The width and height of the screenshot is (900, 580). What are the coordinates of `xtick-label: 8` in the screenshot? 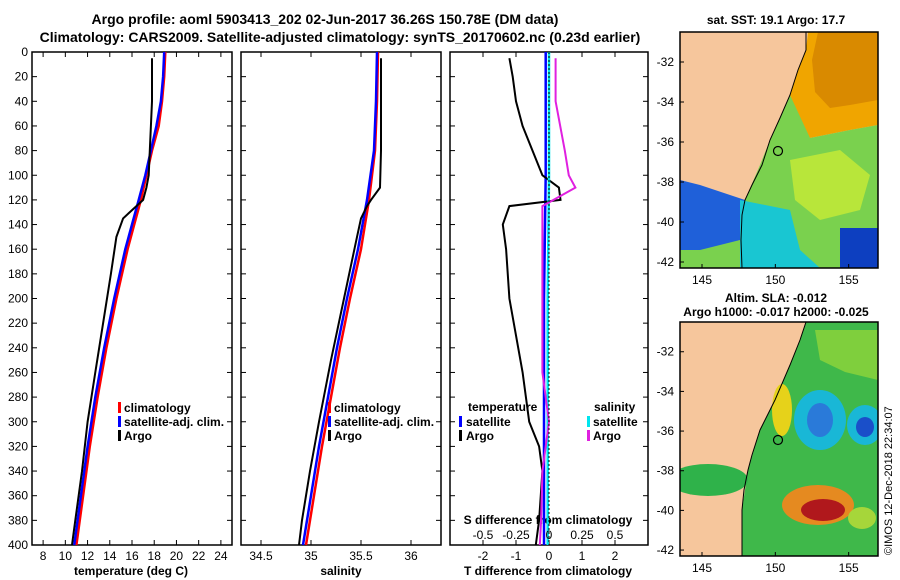 It's located at (43, 556).